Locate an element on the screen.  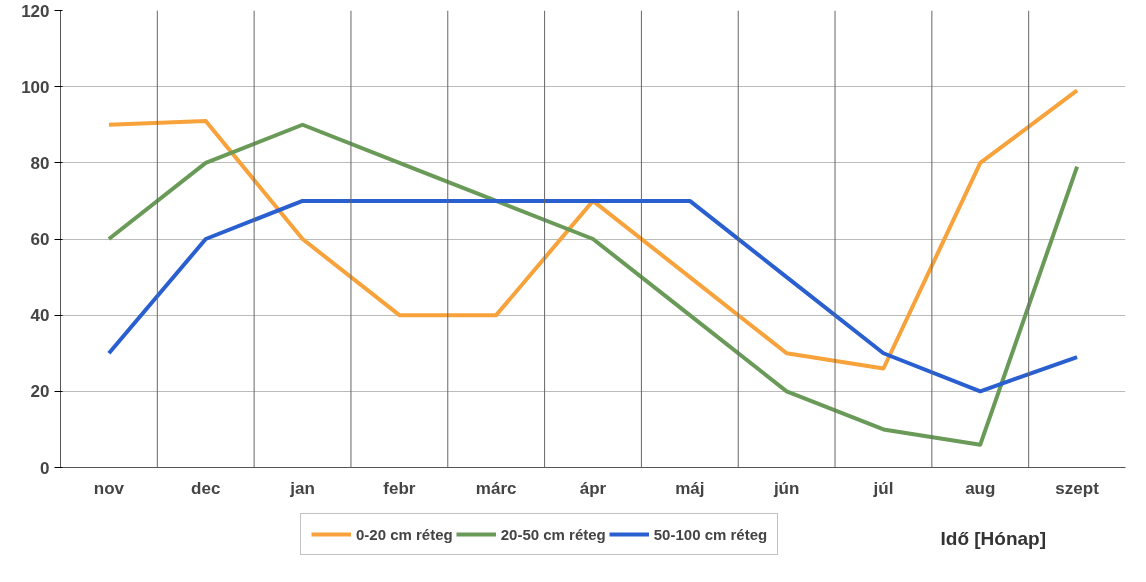
y-tick-label: 20 is located at coordinates (40, 392).